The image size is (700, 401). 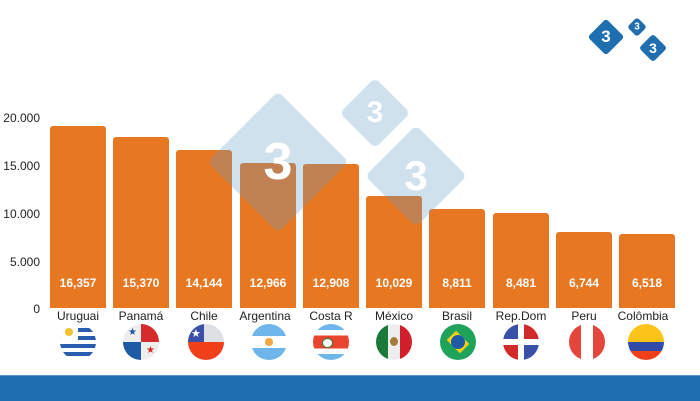 I want to click on bar-value: 16,357, so click(x=78, y=283).